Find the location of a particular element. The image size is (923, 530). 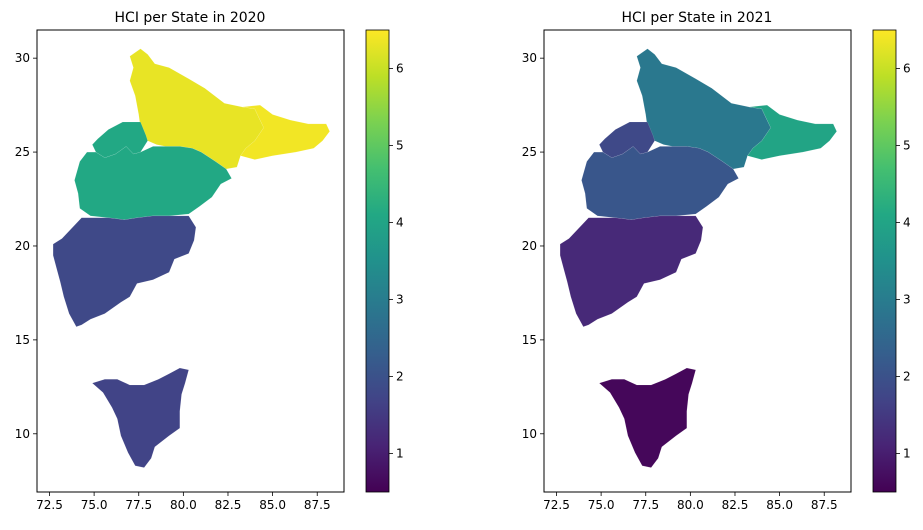

chart-title: HCI per State in 2021 is located at coordinates (697, 18).